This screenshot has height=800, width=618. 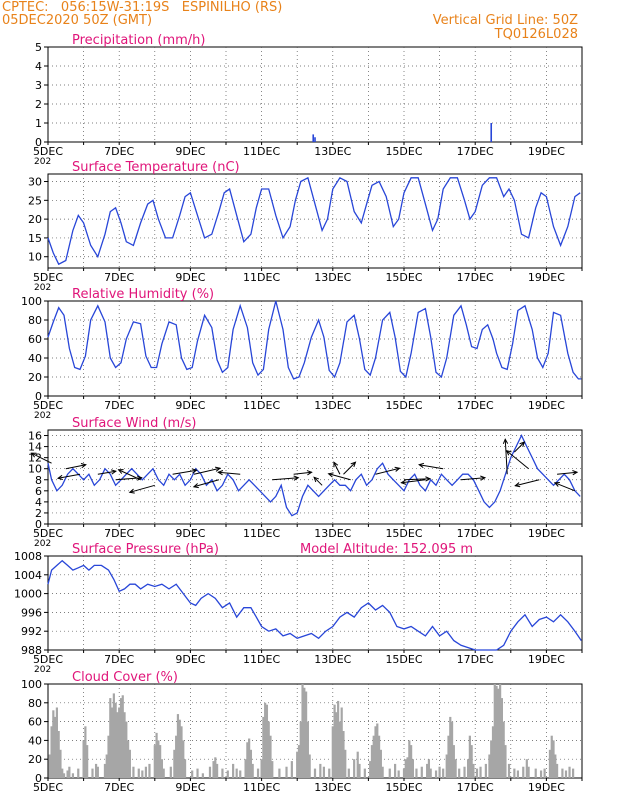 What do you see at coordinates (38, 513) in the screenshot?
I see `wind-ytick-label: 2` at bounding box center [38, 513].